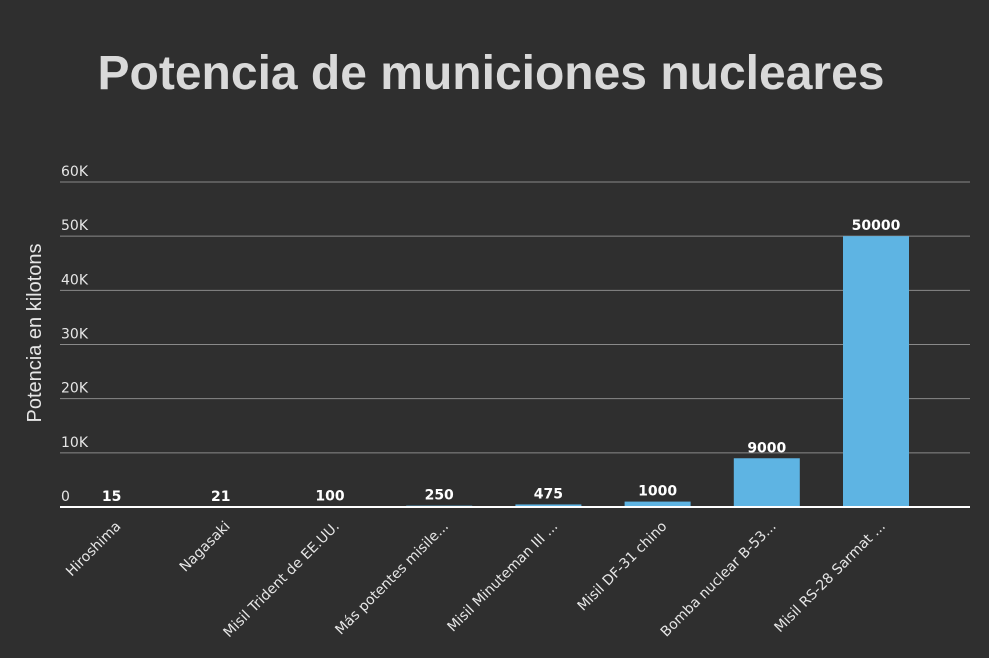 This screenshot has width=989, height=658. What do you see at coordinates (876, 226) in the screenshot?
I see `data-label: 50000` at bounding box center [876, 226].